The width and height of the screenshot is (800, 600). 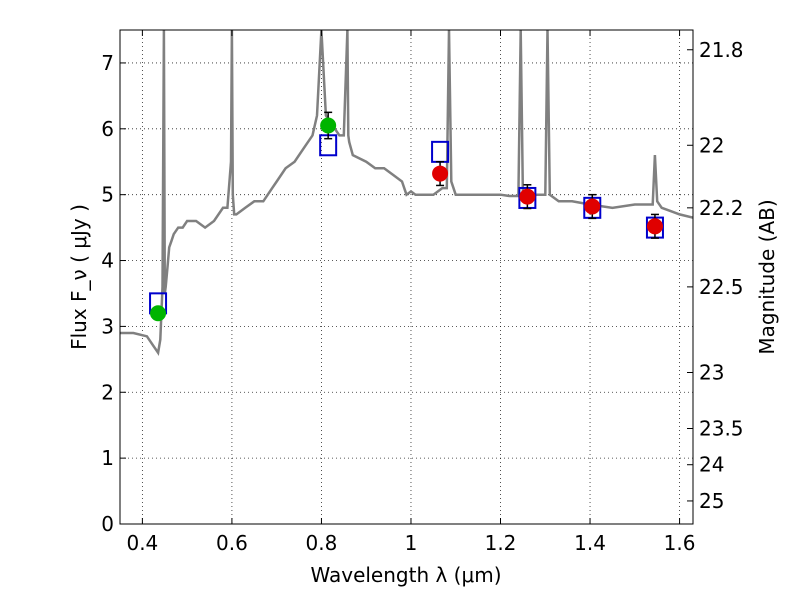 I want to click on y-tick-label: 1, so click(x=107, y=458).